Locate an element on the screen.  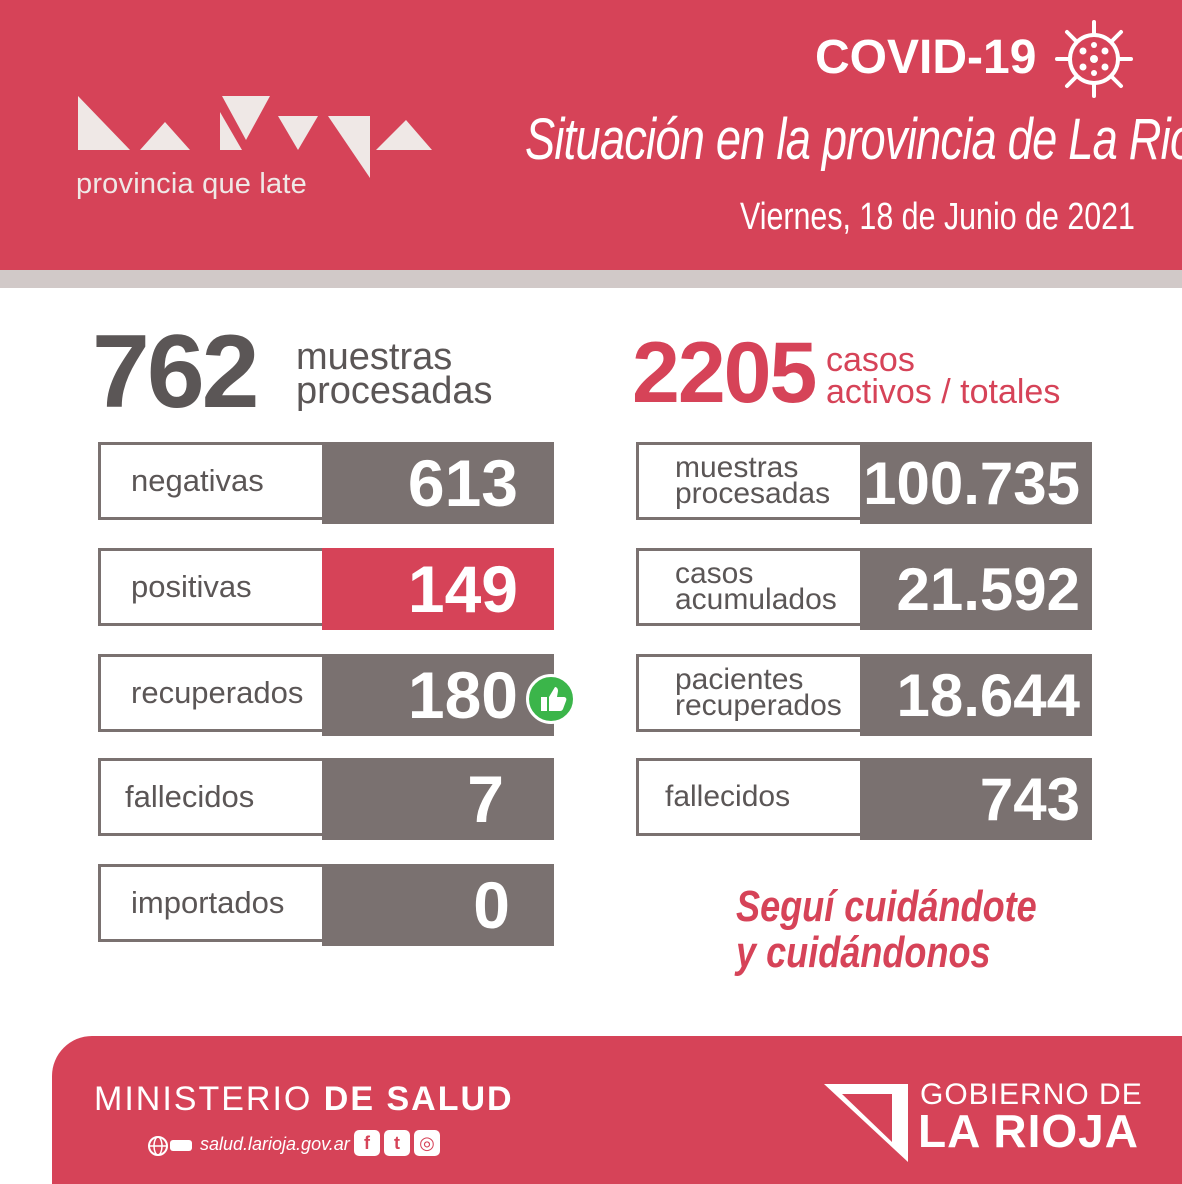
total-value: 18.644 is located at coordinates (976, 695).